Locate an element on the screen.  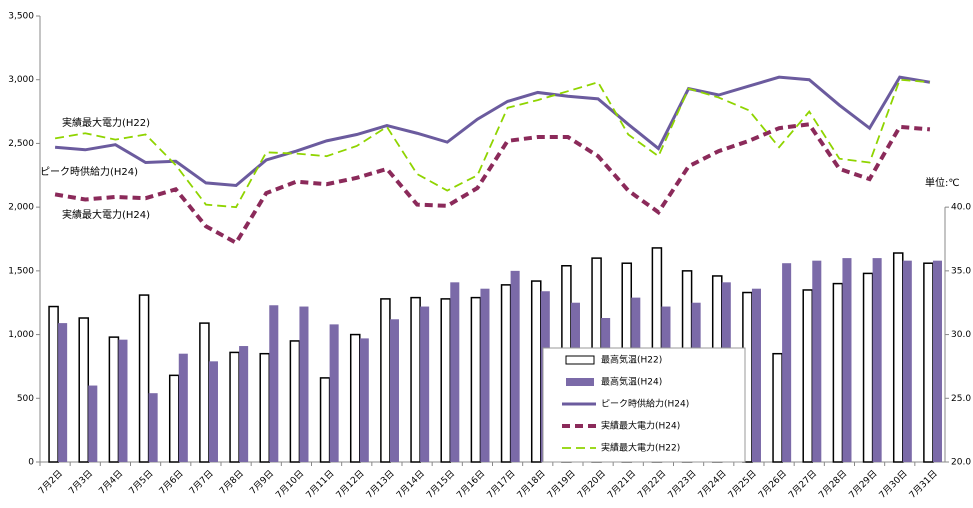
x-tick-label: 7月3日 is located at coordinates (81, 482).